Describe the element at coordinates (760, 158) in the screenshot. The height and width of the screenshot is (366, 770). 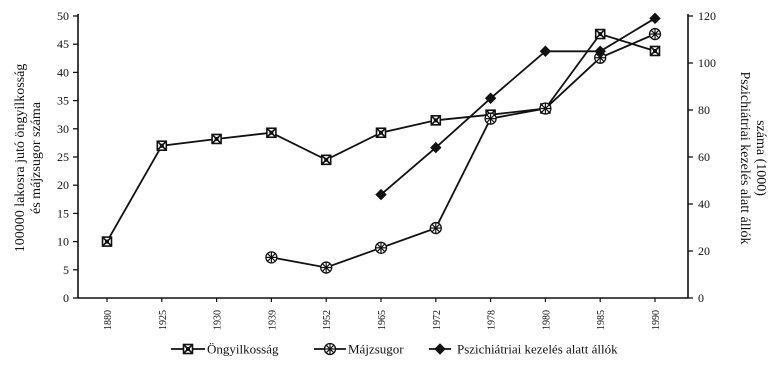
I see `right-axis-title-line-2: száma (1000)` at that location.